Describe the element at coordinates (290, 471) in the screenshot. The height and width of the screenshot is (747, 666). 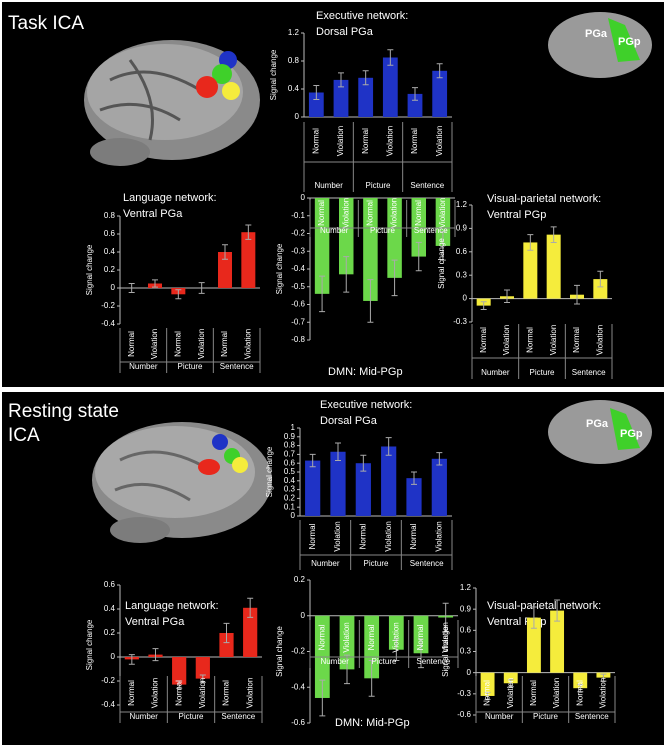
I see `y-tick-label: 0.5` at that location.